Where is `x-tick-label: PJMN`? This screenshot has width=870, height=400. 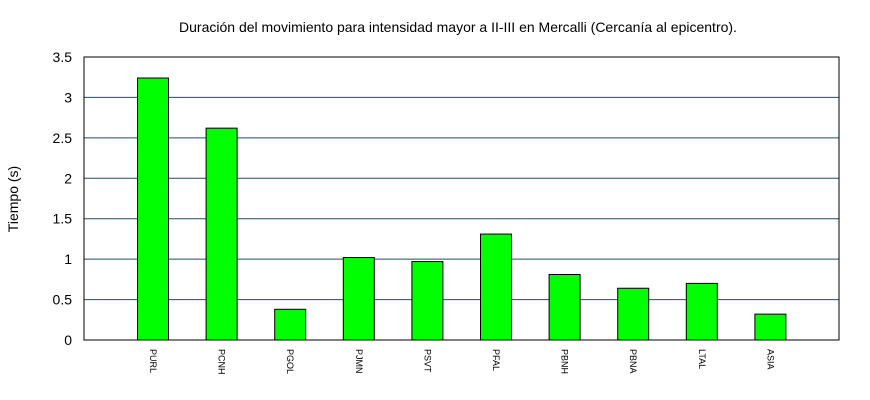 x-tick-label: PJMN is located at coordinates (359, 361).